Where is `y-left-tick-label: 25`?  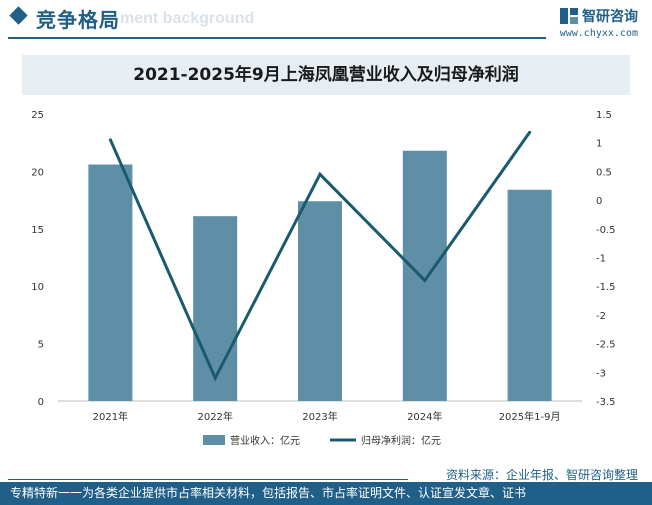
y-left-tick-label: 25 is located at coordinates (37, 115).